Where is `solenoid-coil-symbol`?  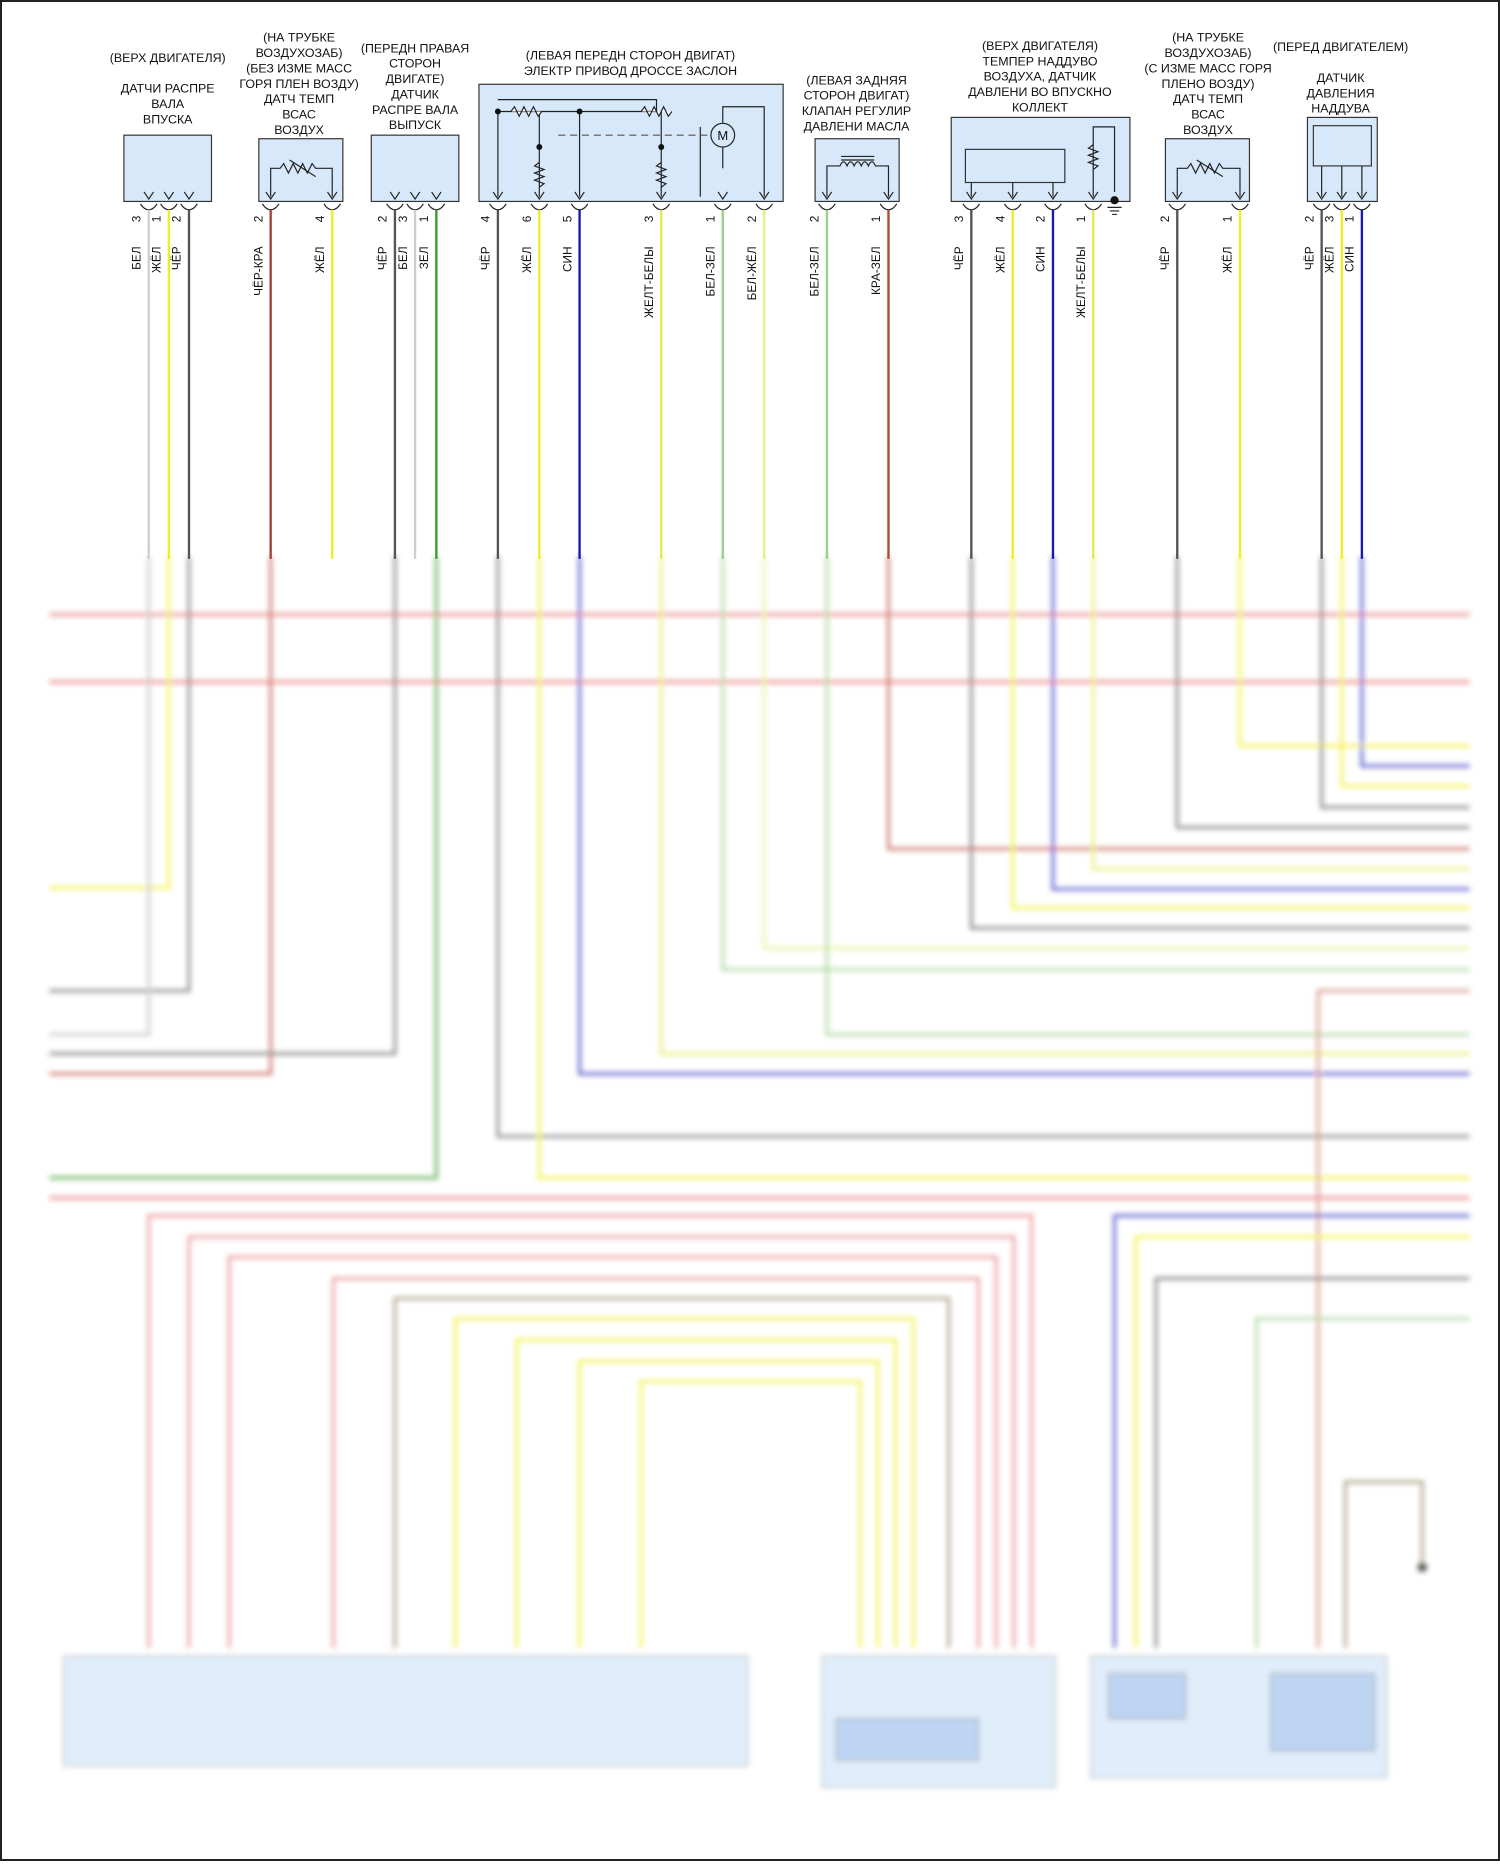 solenoid-coil-symbol is located at coordinates (858, 179).